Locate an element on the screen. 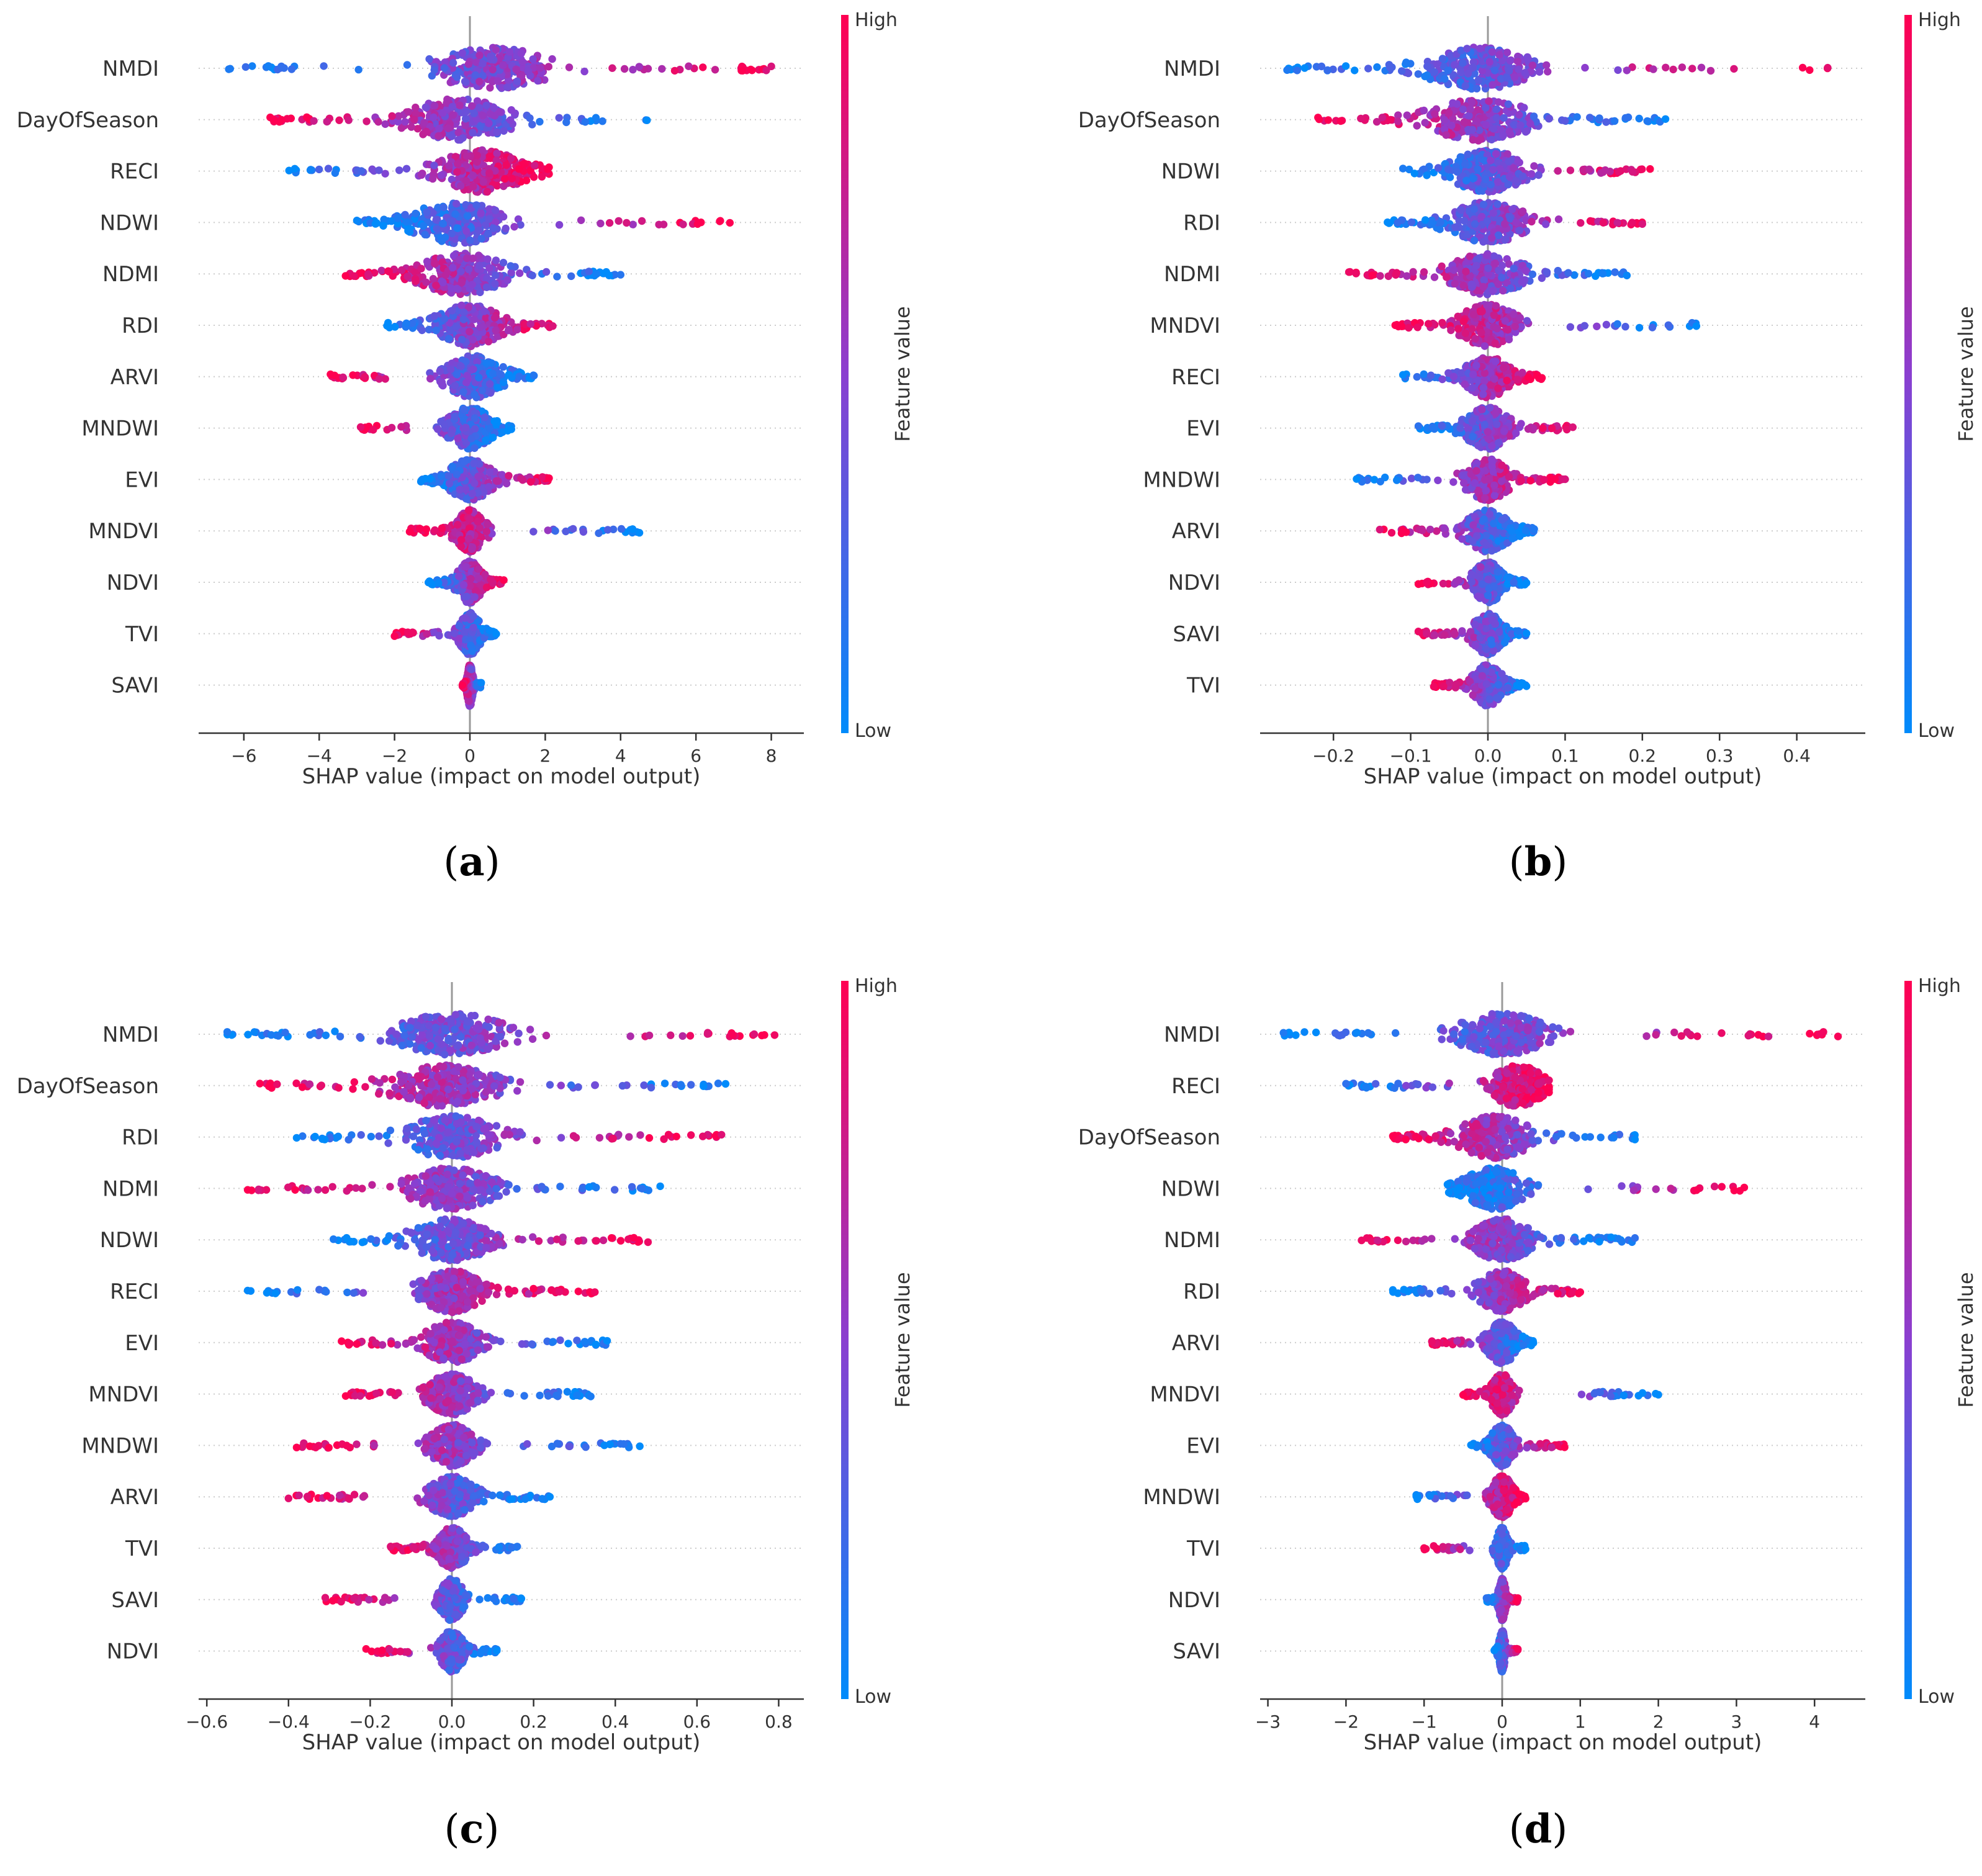 This screenshot has width=1982, height=1876. feature-label: NDWI is located at coordinates (1190, 172).